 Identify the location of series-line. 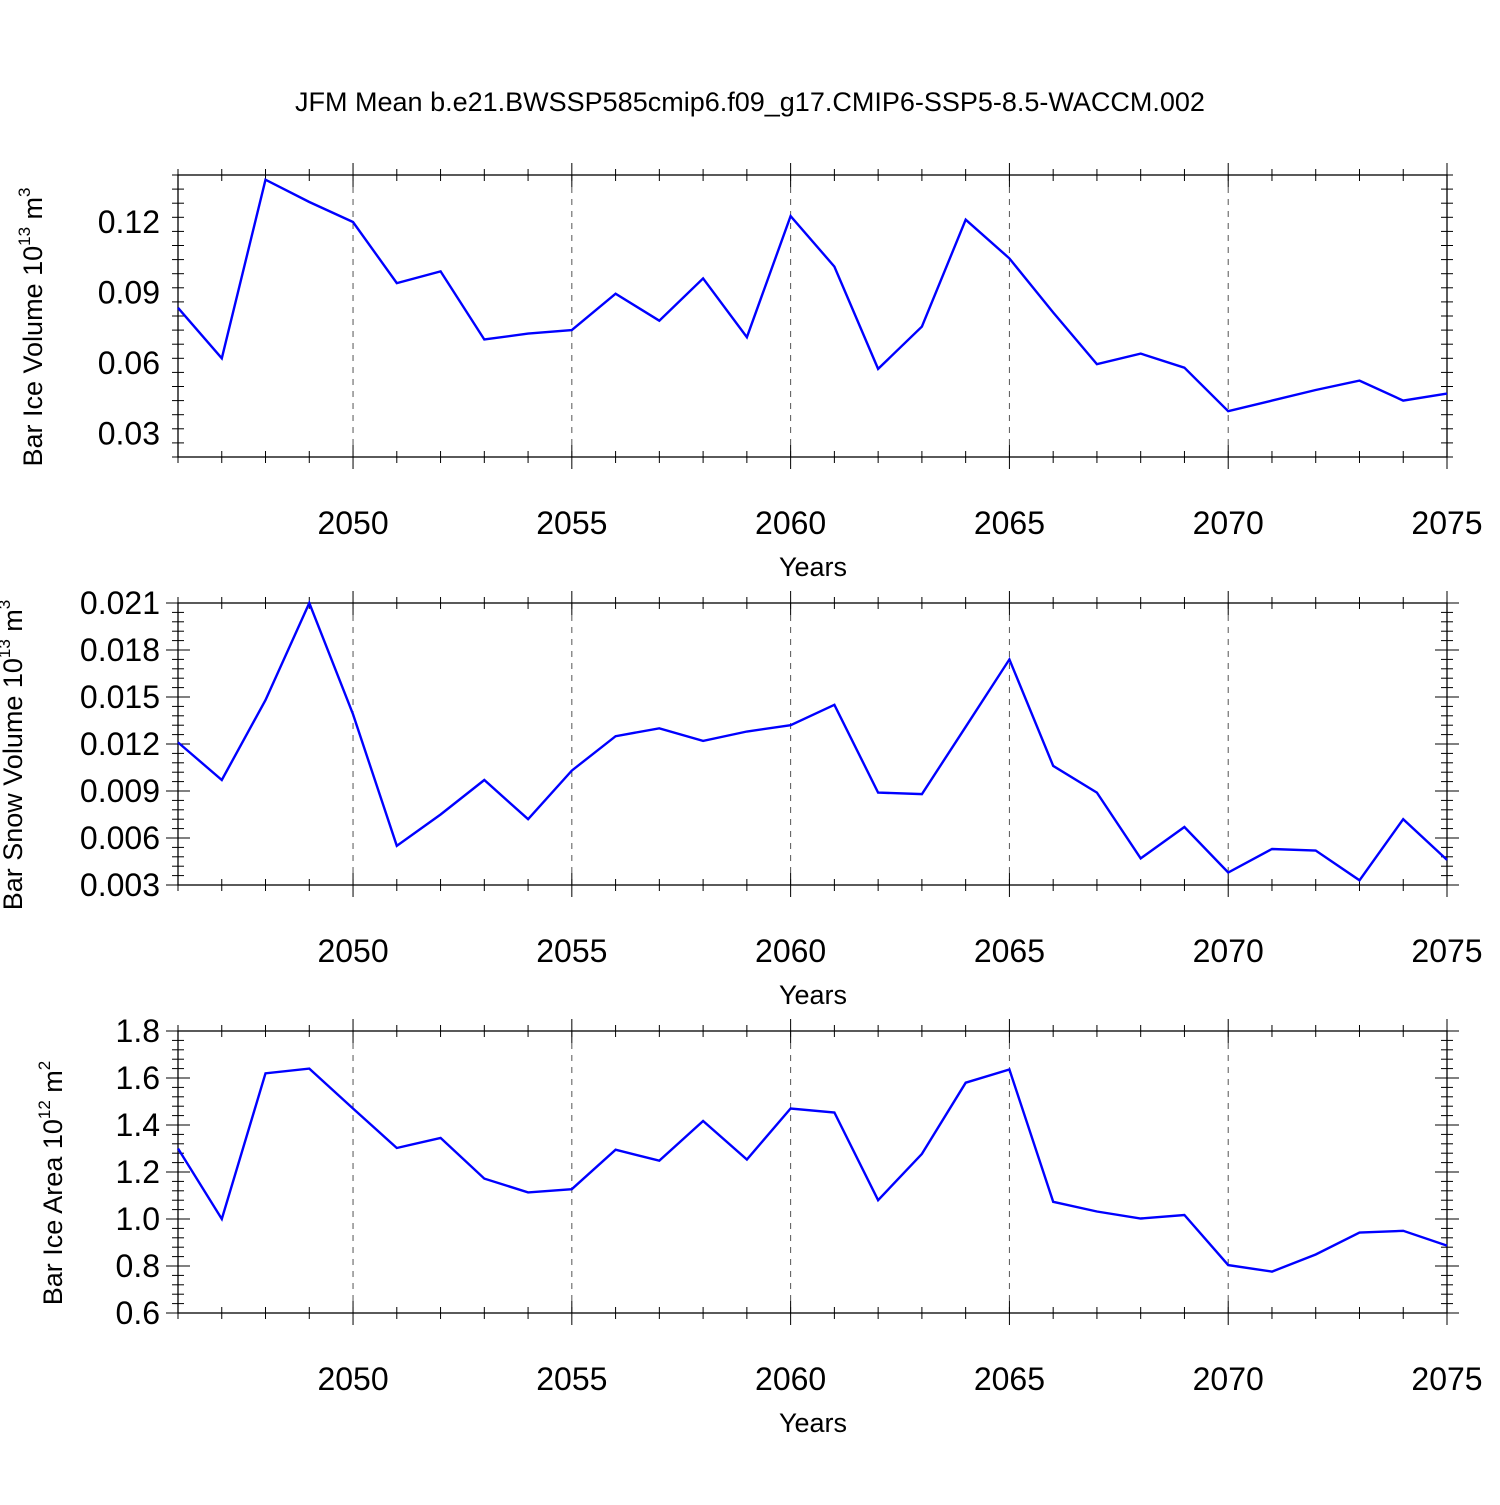
(812, 1170).